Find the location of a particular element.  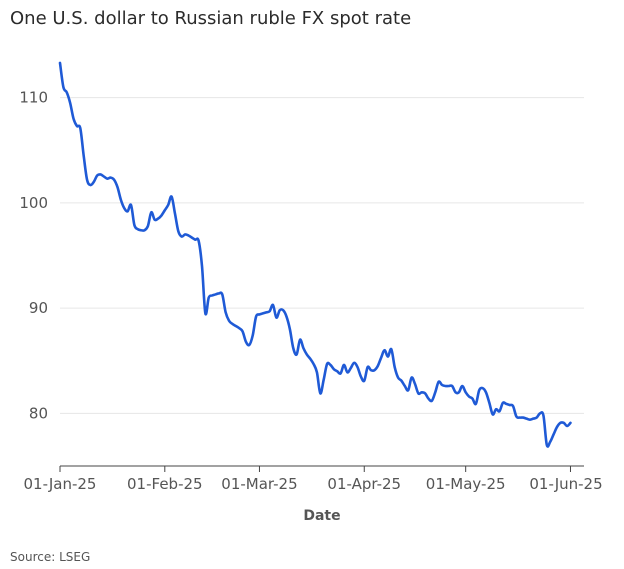

x-axis-label: Date is located at coordinates (321, 516).